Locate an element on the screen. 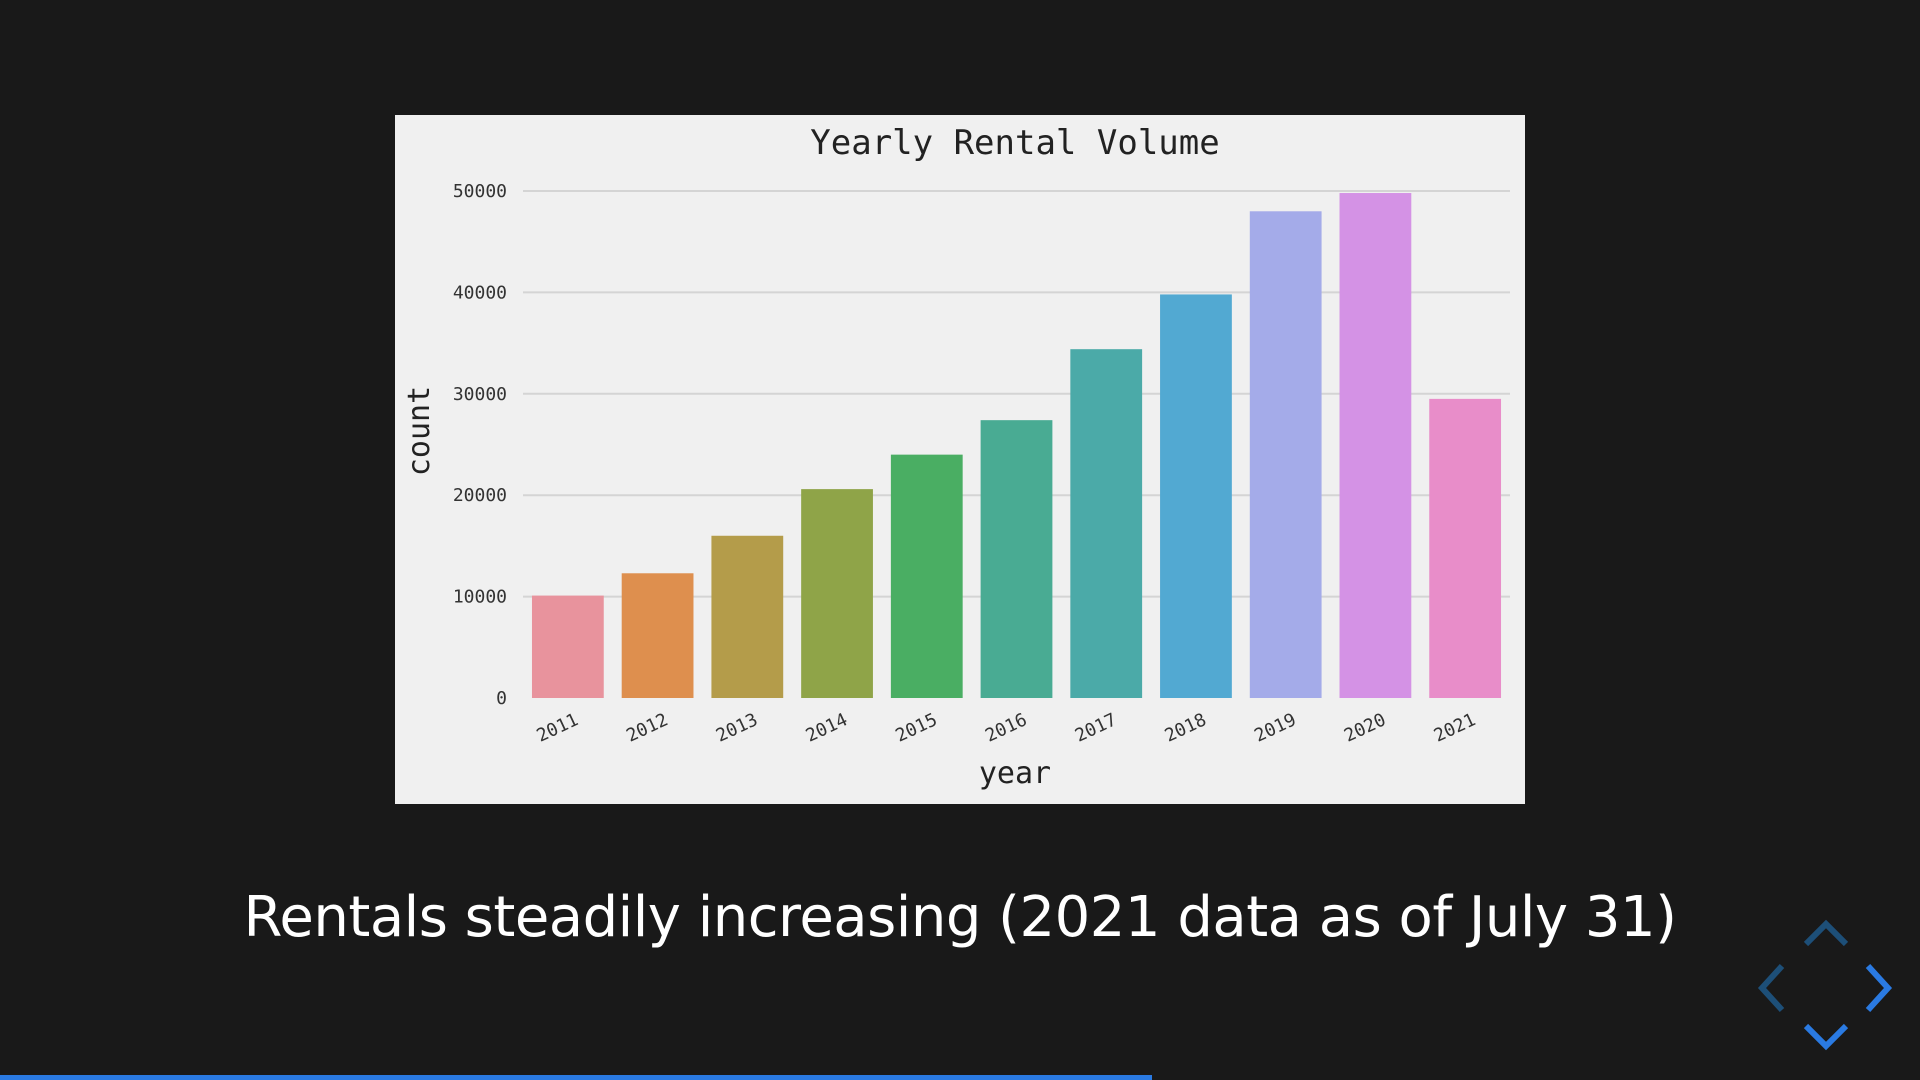  x-tick-label: 2019 is located at coordinates (1275, 727).